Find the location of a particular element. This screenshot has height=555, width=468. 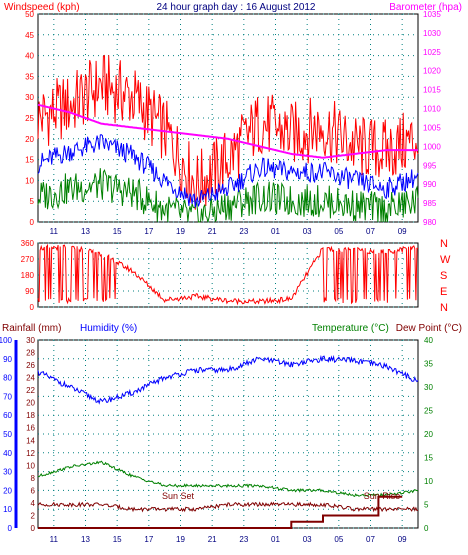

temperature-line is located at coordinates (228, 479).